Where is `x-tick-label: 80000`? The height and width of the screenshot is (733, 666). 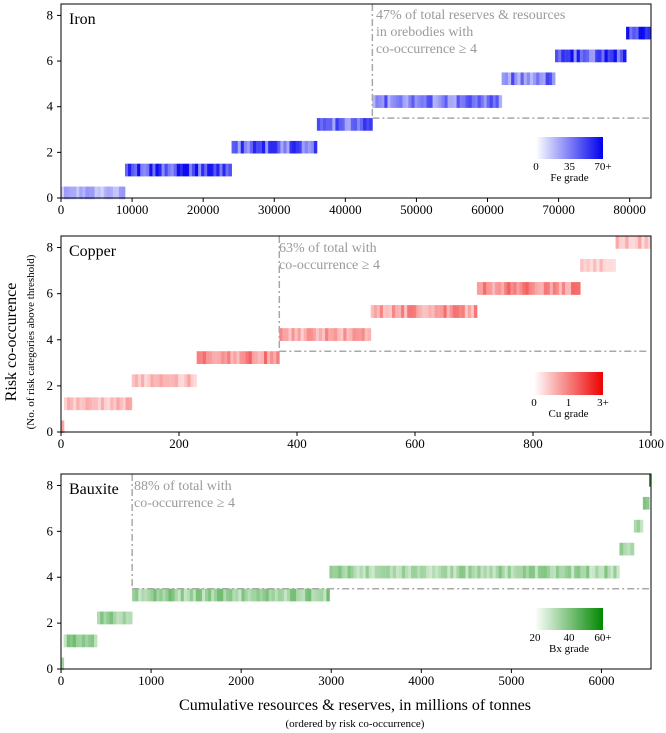 x-tick-label: 80000 is located at coordinates (629, 209).